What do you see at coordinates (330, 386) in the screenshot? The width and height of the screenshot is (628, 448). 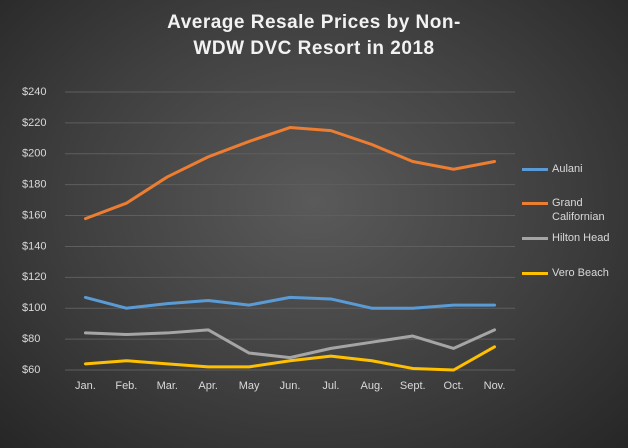 I see `x-tick-label: Jul.` at bounding box center [330, 386].